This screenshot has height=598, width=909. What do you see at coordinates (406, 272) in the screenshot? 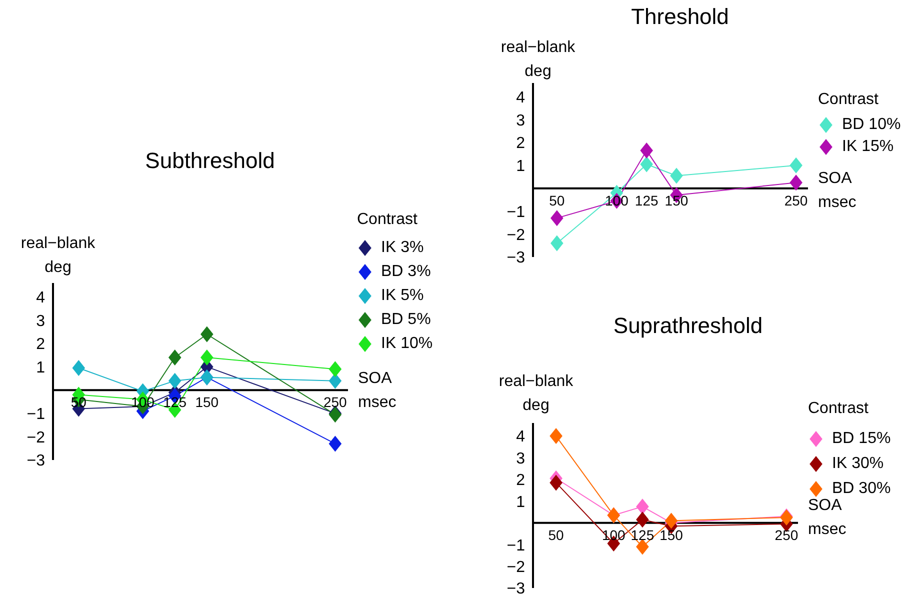
I see `legend-label: BD 3%` at bounding box center [406, 272].